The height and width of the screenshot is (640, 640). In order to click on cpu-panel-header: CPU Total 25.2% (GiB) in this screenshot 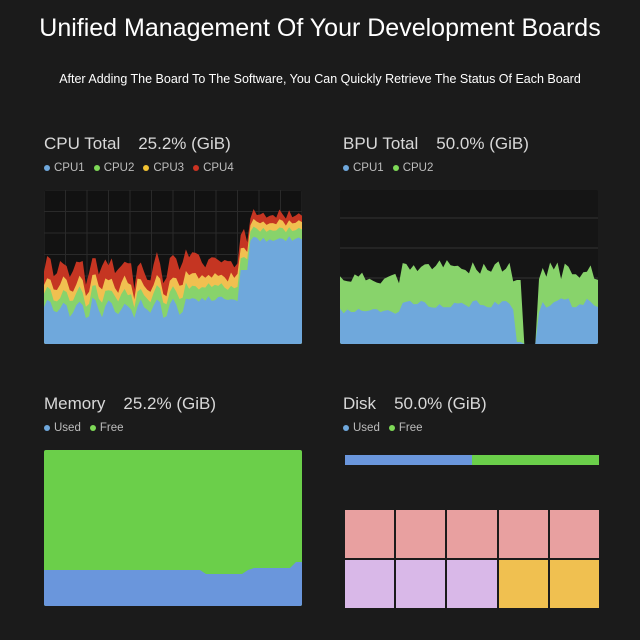, I will do `click(173, 144)`.